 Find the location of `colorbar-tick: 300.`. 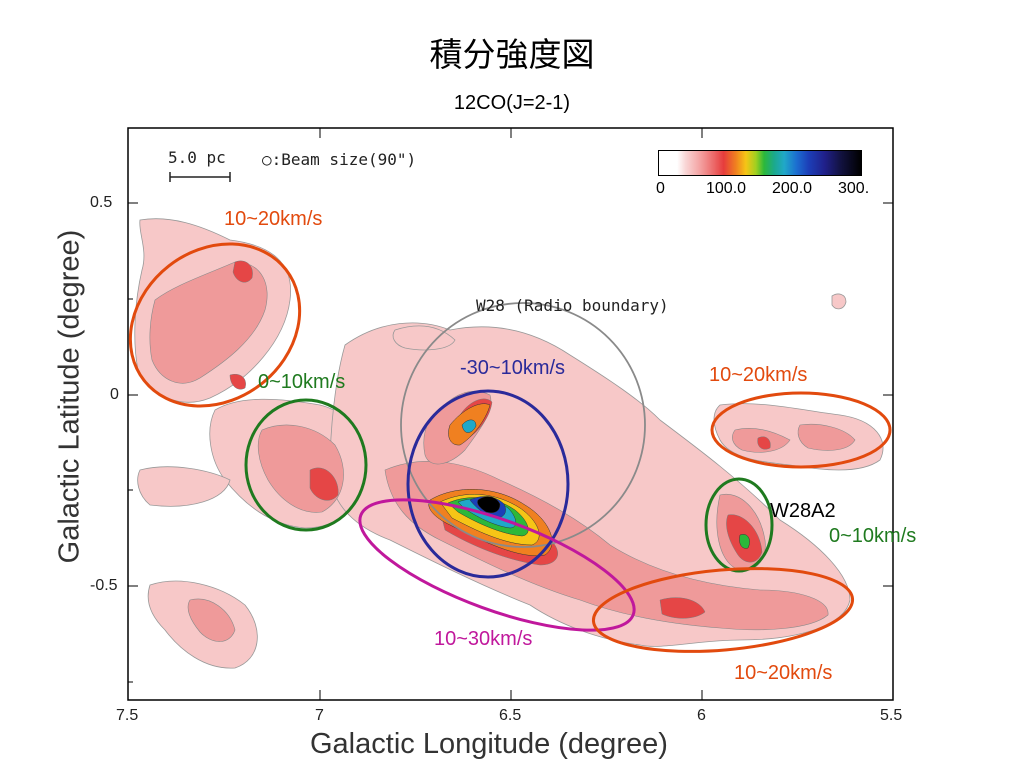

colorbar-tick: 300. is located at coordinates (854, 188).